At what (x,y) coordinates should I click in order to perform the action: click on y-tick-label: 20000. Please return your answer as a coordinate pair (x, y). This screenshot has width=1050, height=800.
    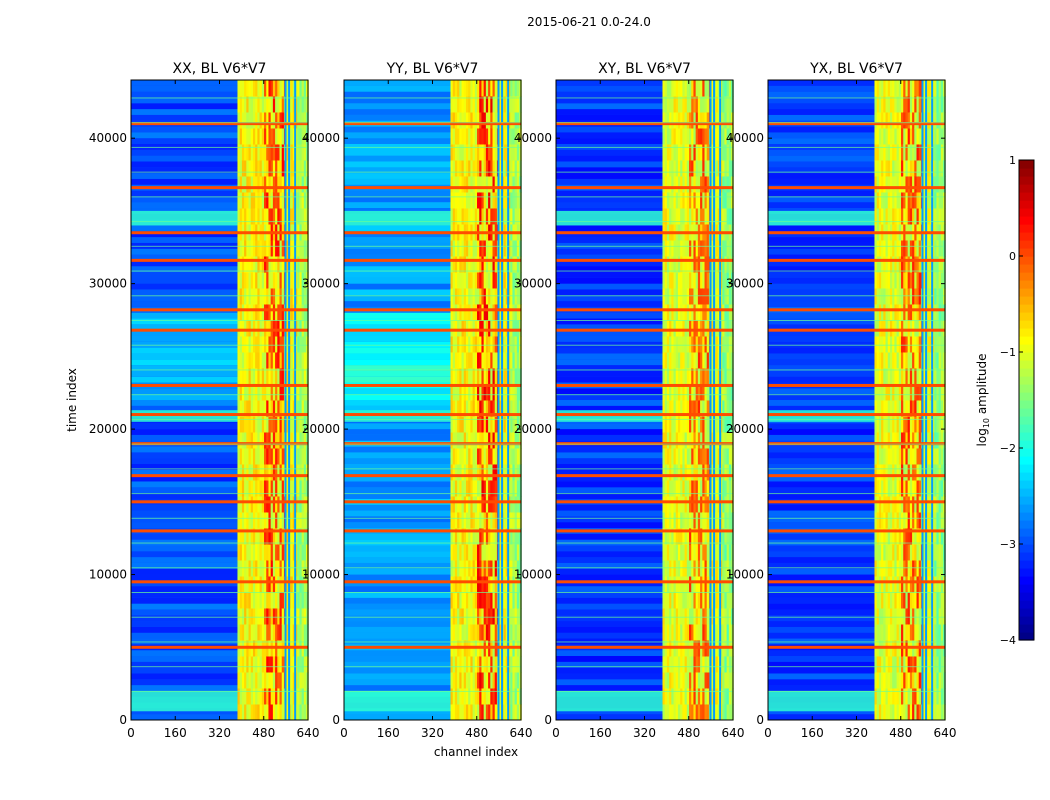
    Looking at the image, I should click on (108, 429).